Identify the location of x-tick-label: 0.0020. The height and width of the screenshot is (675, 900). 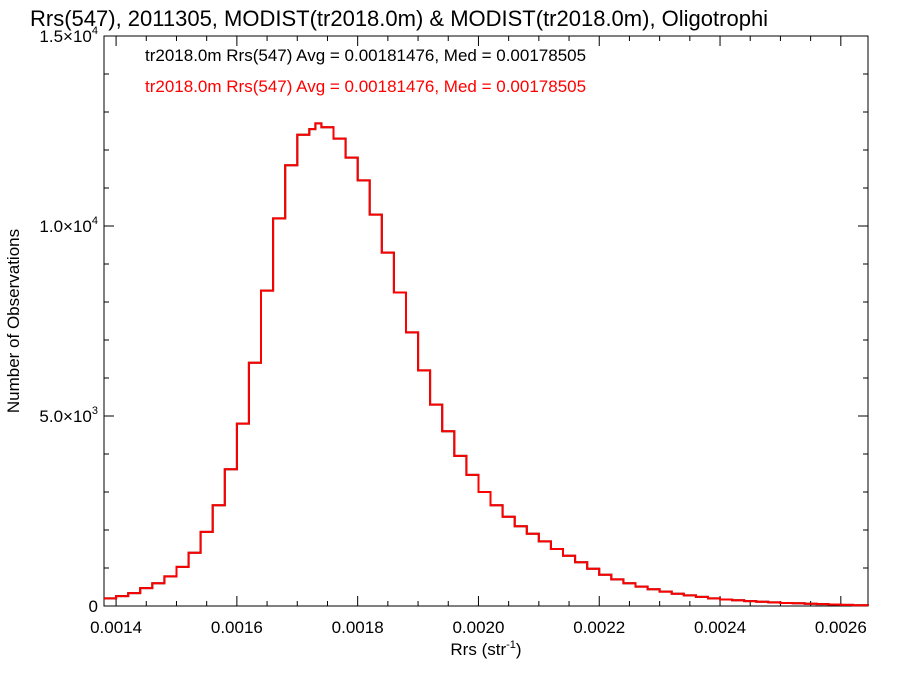
(478, 627).